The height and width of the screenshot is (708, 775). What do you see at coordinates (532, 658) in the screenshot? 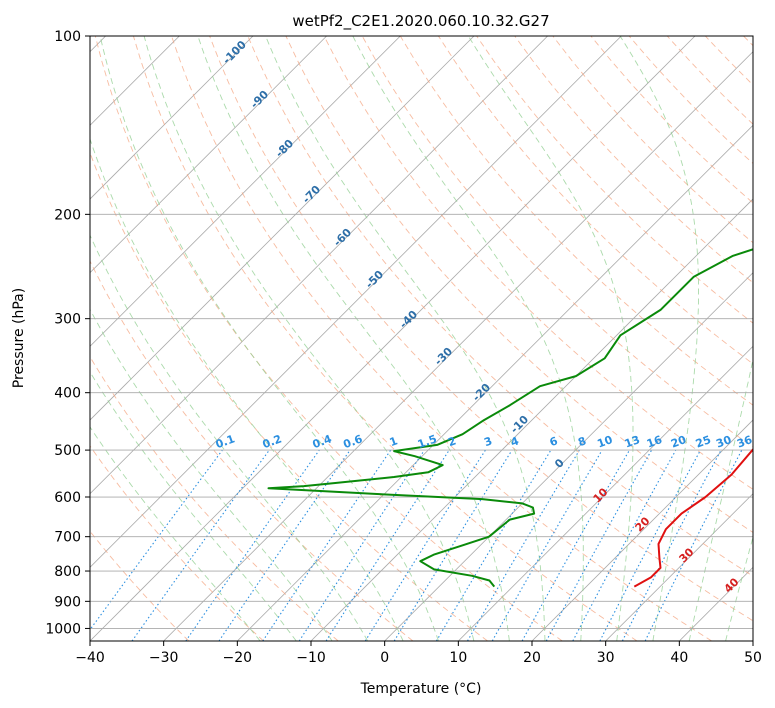
I see `x-tick-label: 20` at bounding box center [532, 658].